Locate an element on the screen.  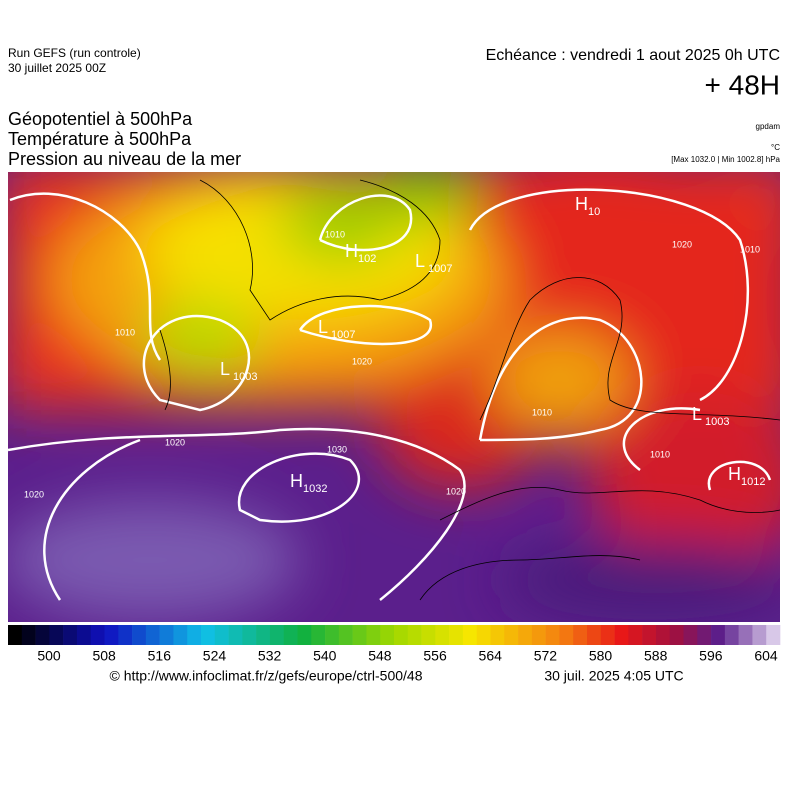
center-value: 102 is located at coordinates (367, 259).